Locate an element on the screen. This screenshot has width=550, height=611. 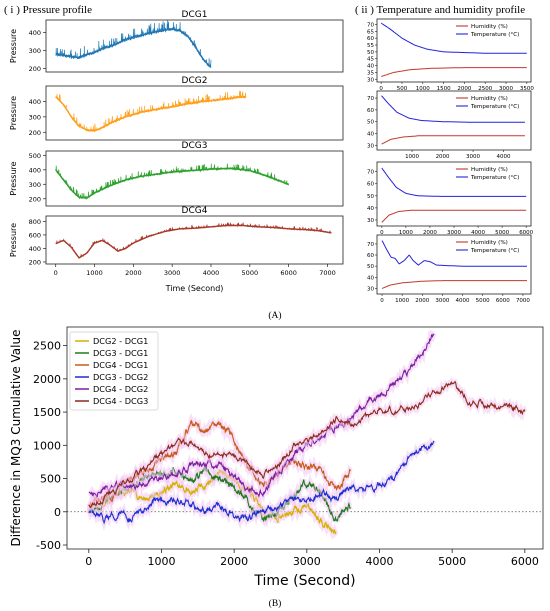
series-line-trend-dcg4 is located at coordinates (193, 241).